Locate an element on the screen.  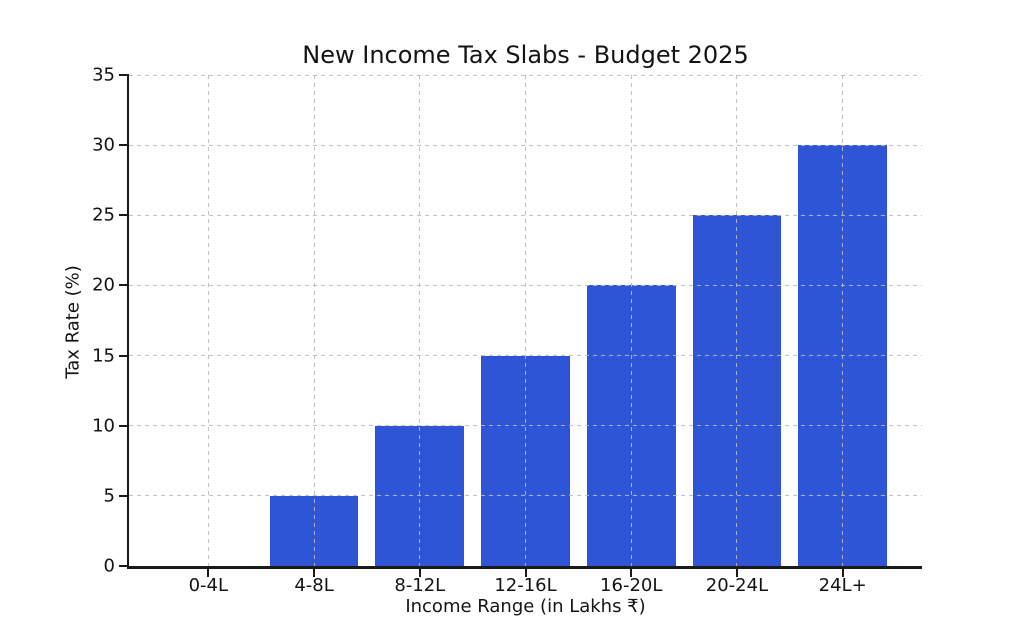
y-tick-label: 5 is located at coordinates (109, 496).